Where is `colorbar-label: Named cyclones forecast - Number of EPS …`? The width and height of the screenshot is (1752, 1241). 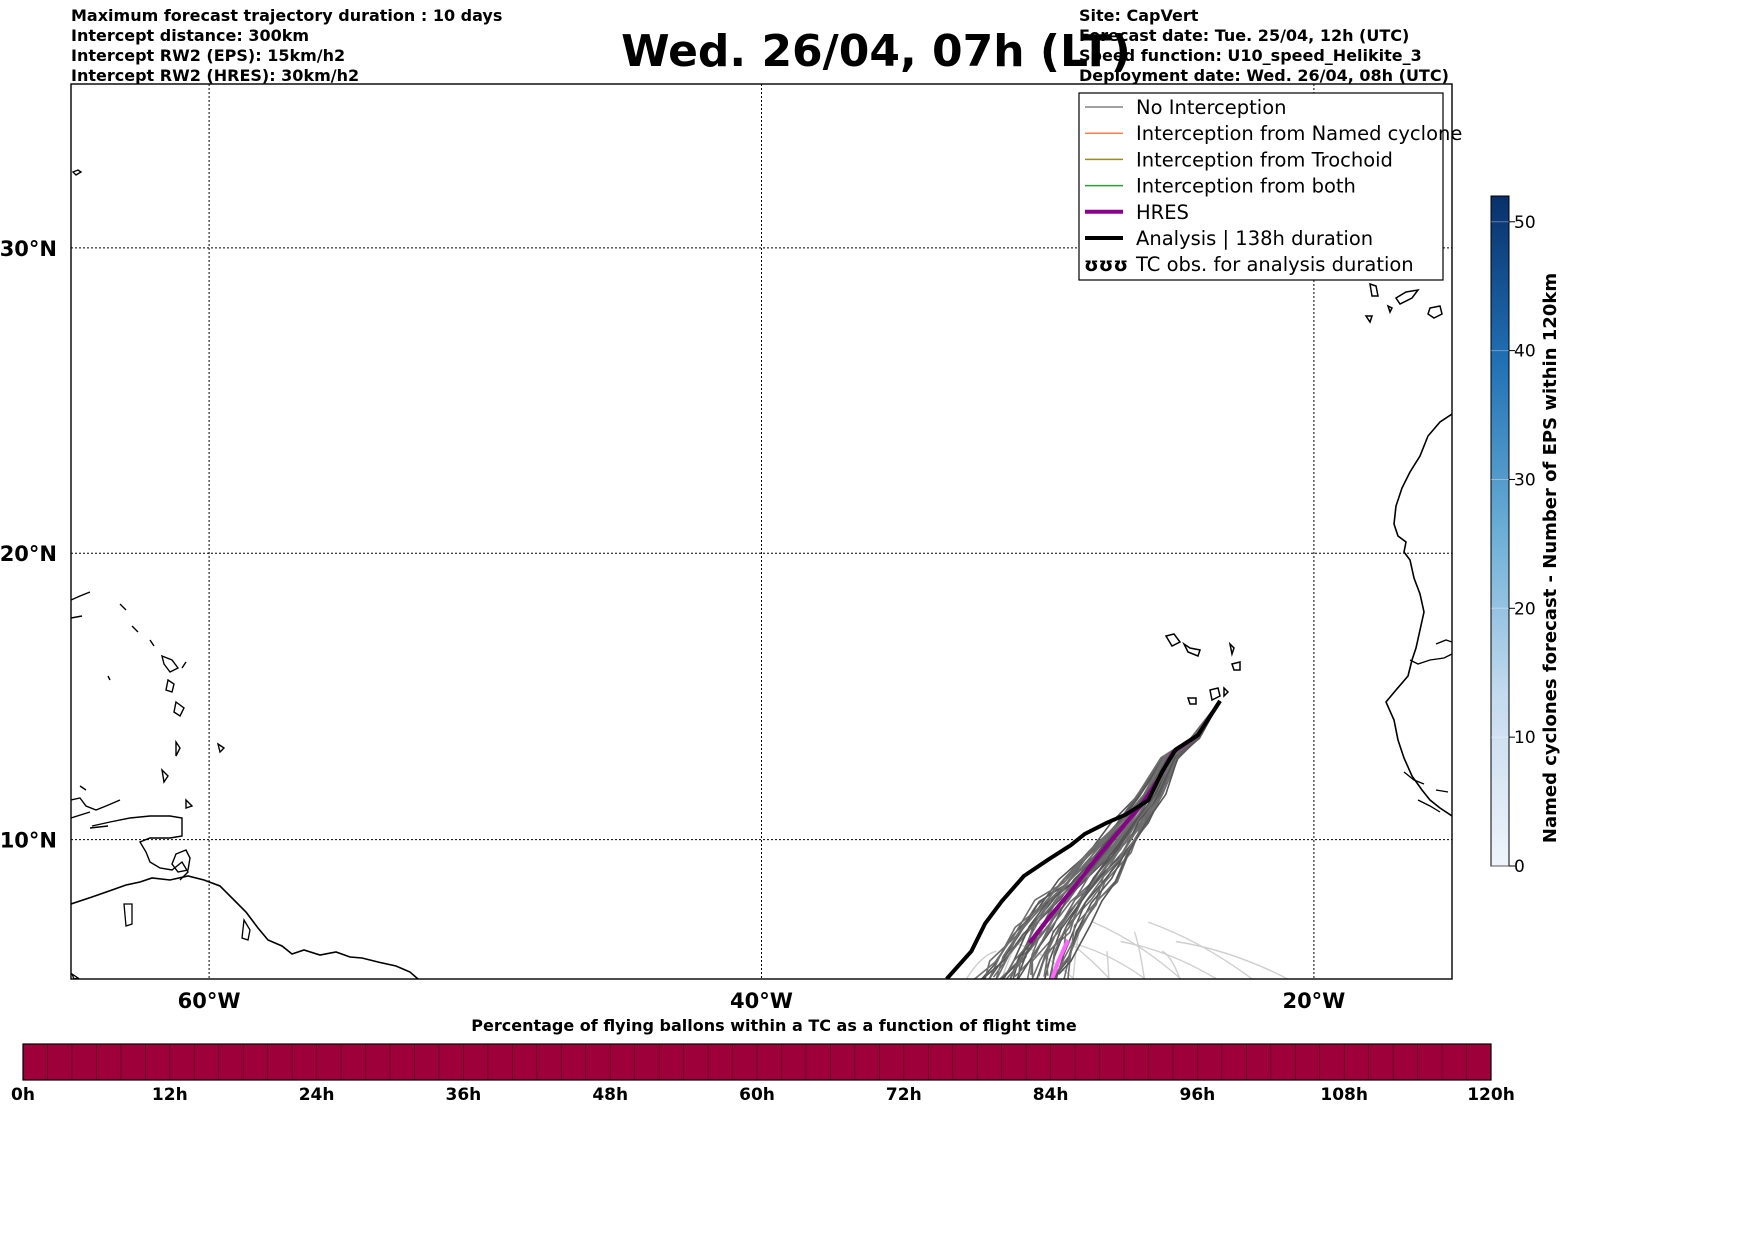 colorbar-label: Named cyclones forecast - Number of EPS … is located at coordinates (1550, 558).